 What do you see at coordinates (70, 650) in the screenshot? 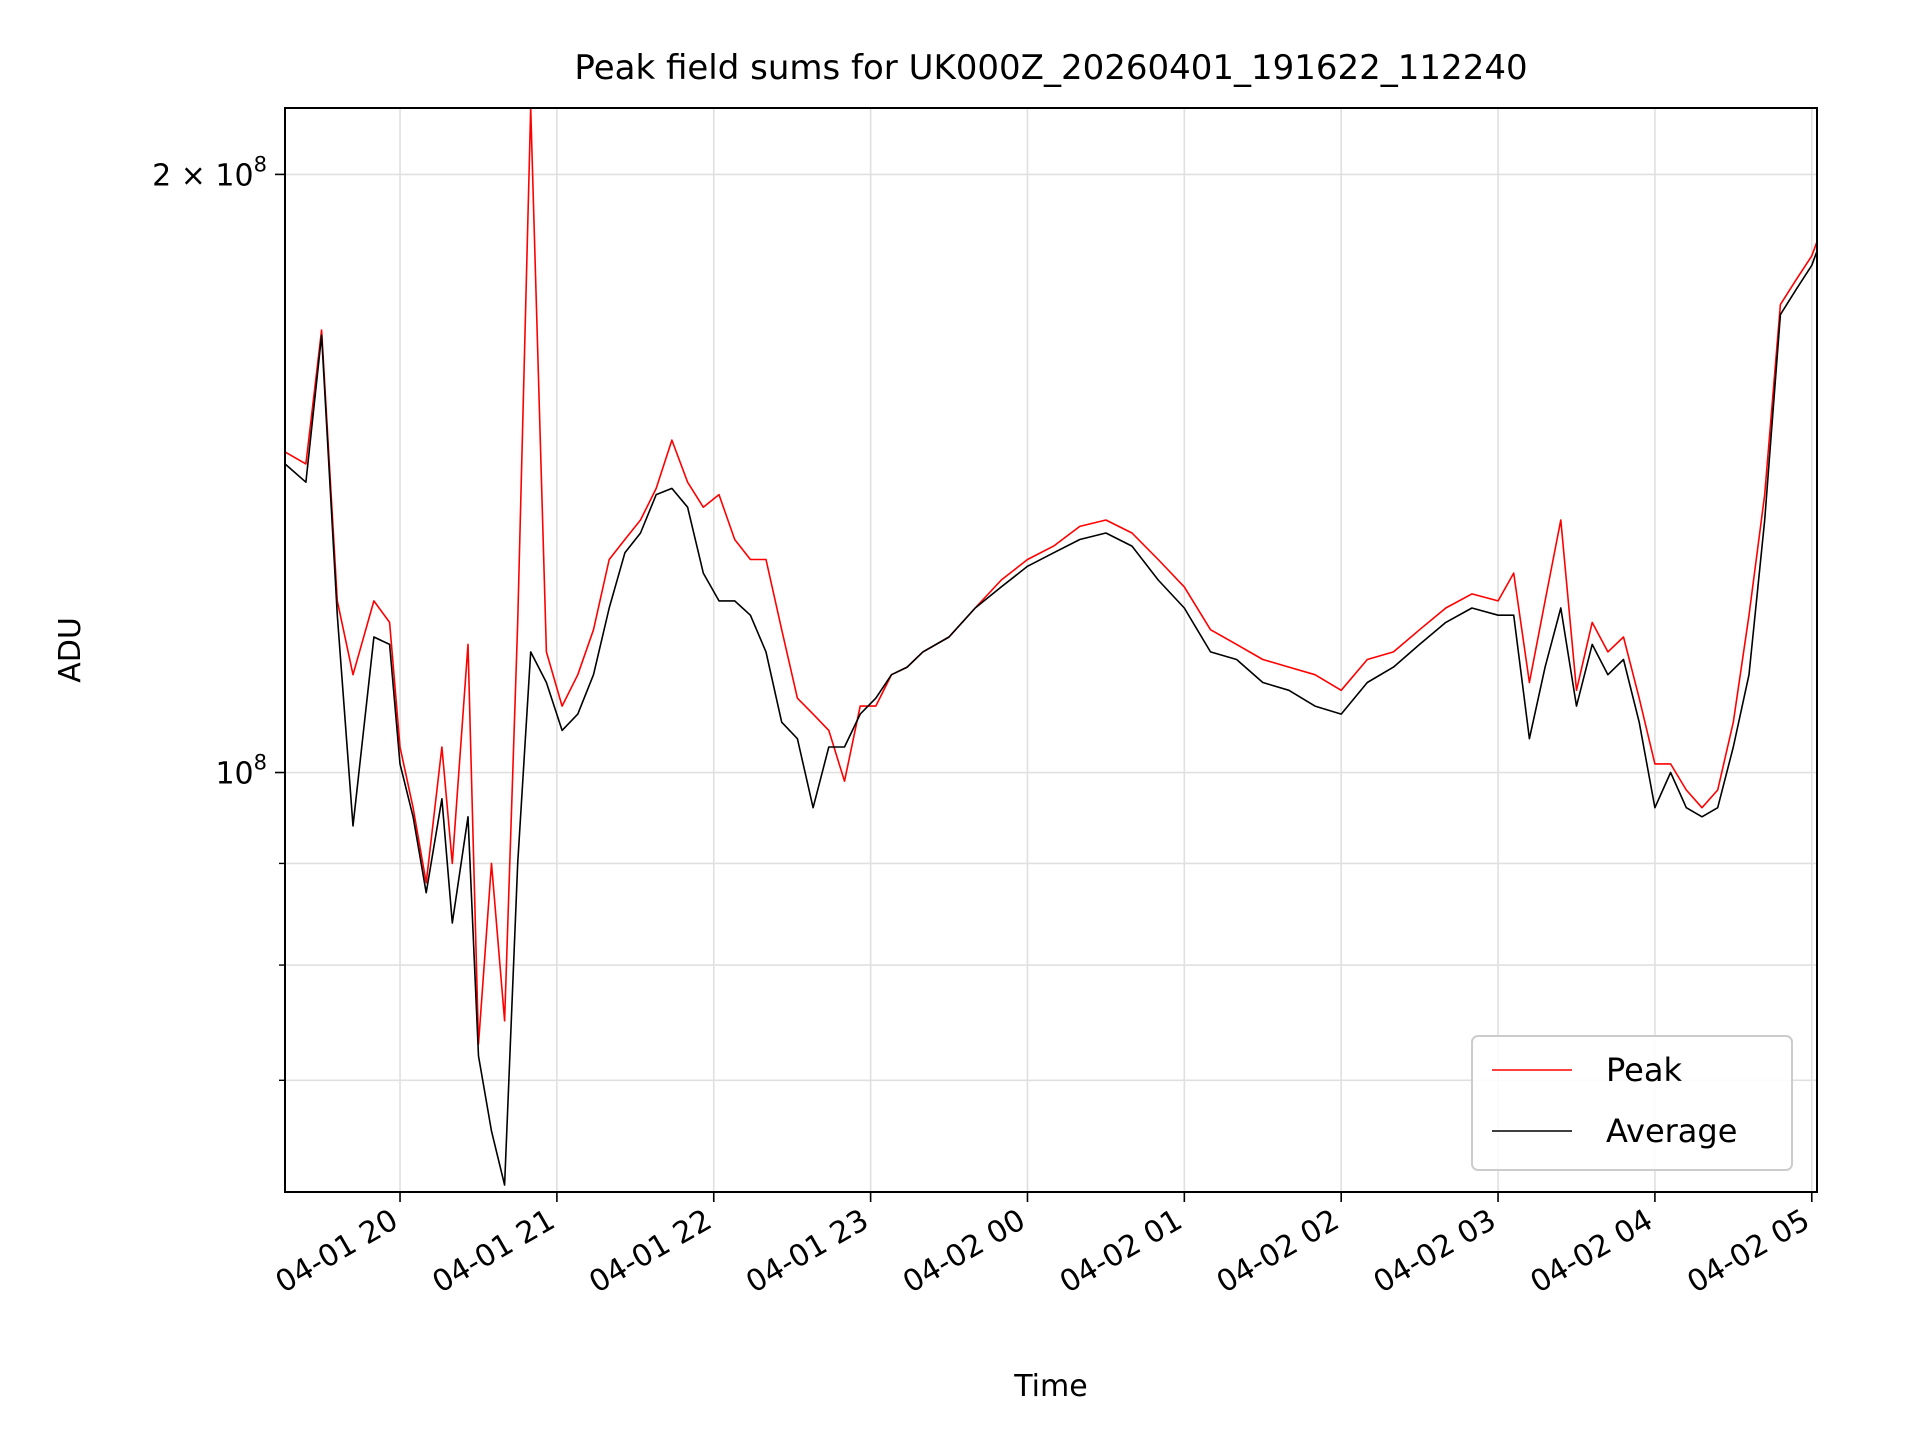
I see `y-axis-label: ADU` at bounding box center [70, 650].